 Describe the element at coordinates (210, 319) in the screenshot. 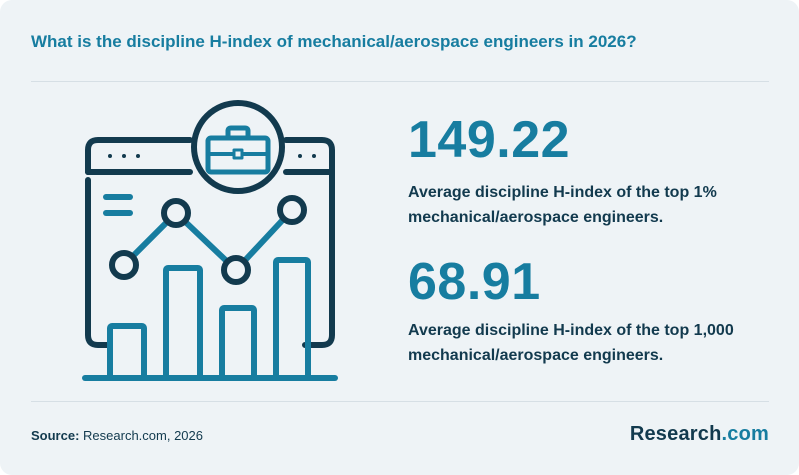

I see `bar-chart-icon` at that location.